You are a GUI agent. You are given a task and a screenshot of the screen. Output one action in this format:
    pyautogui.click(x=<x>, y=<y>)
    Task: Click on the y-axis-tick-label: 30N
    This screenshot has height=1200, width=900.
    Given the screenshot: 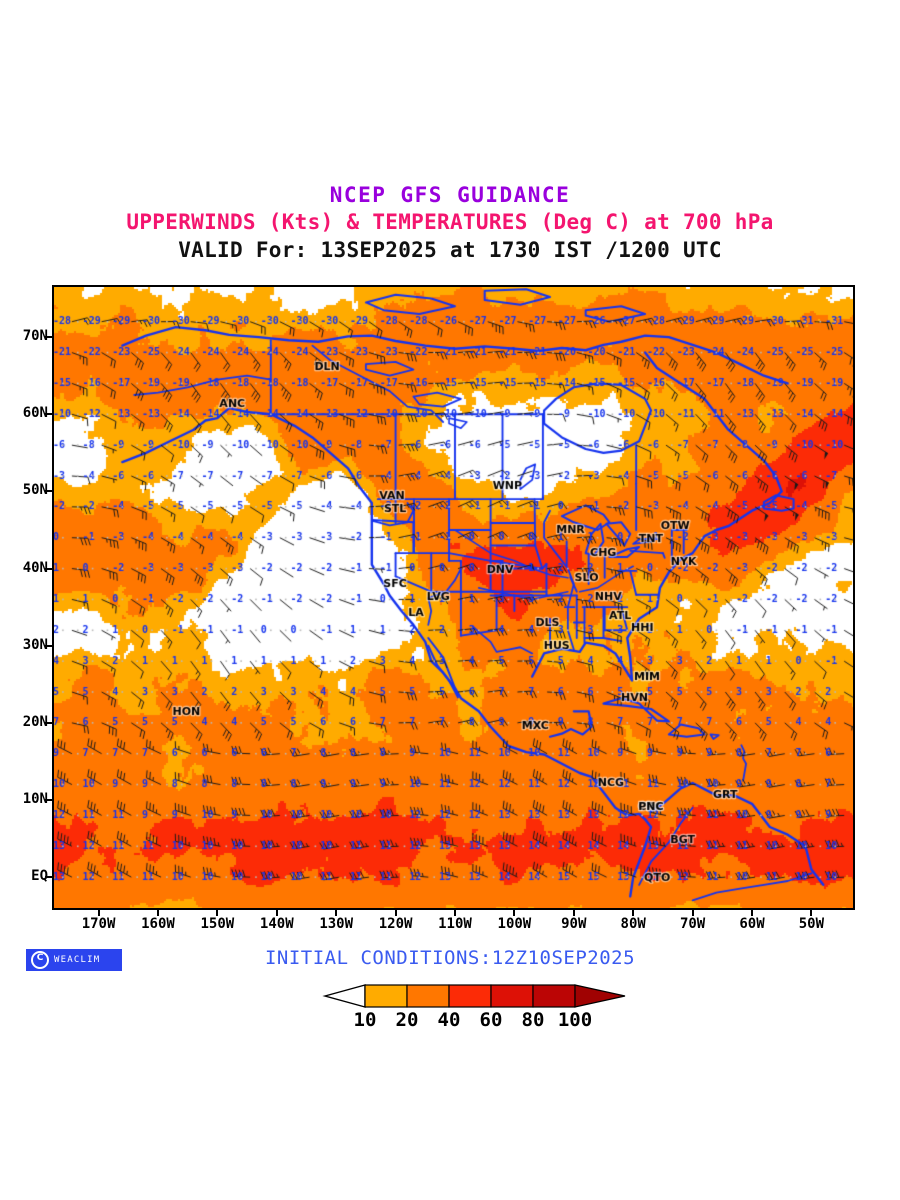 What is the action you would take?
    pyautogui.click(x=35, y=644)
    